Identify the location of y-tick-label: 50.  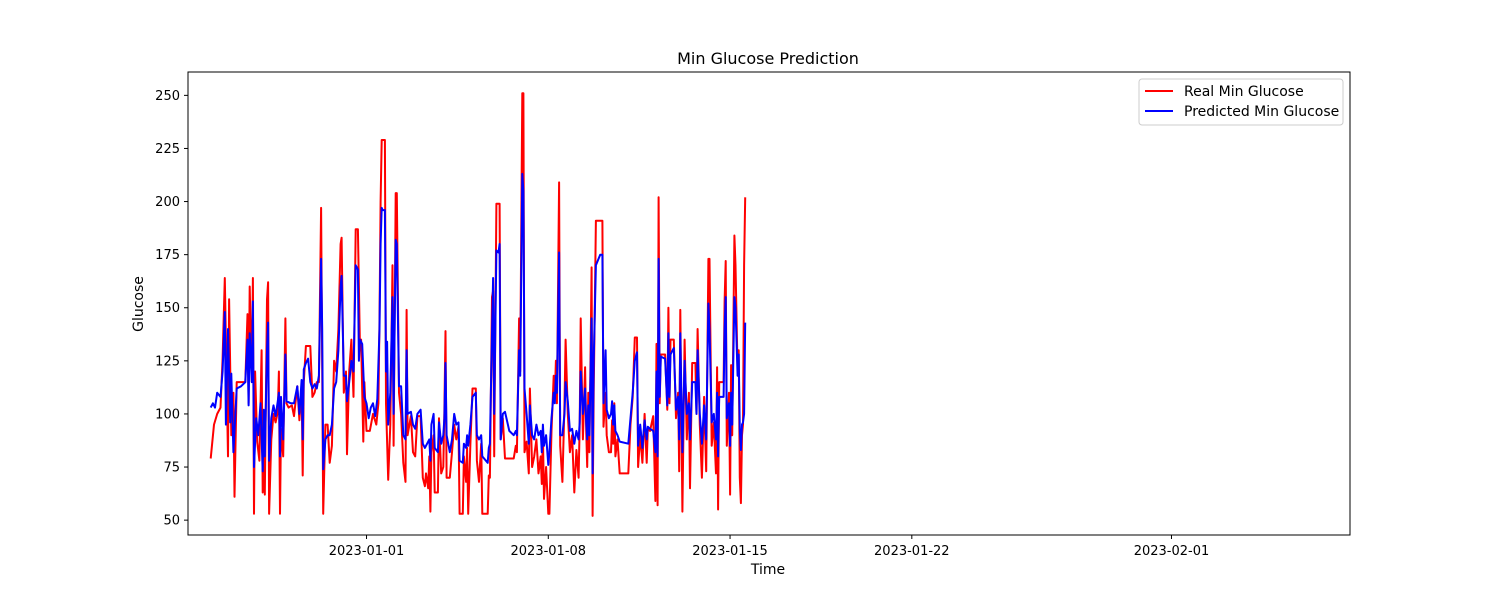
(171, 521).